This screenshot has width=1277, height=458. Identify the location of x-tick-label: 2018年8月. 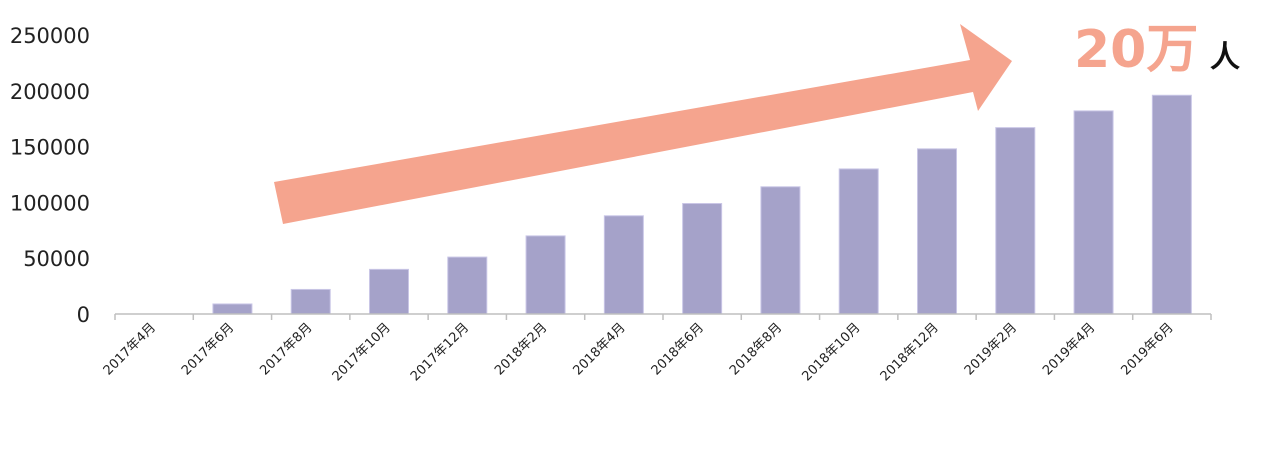
(756, 349).